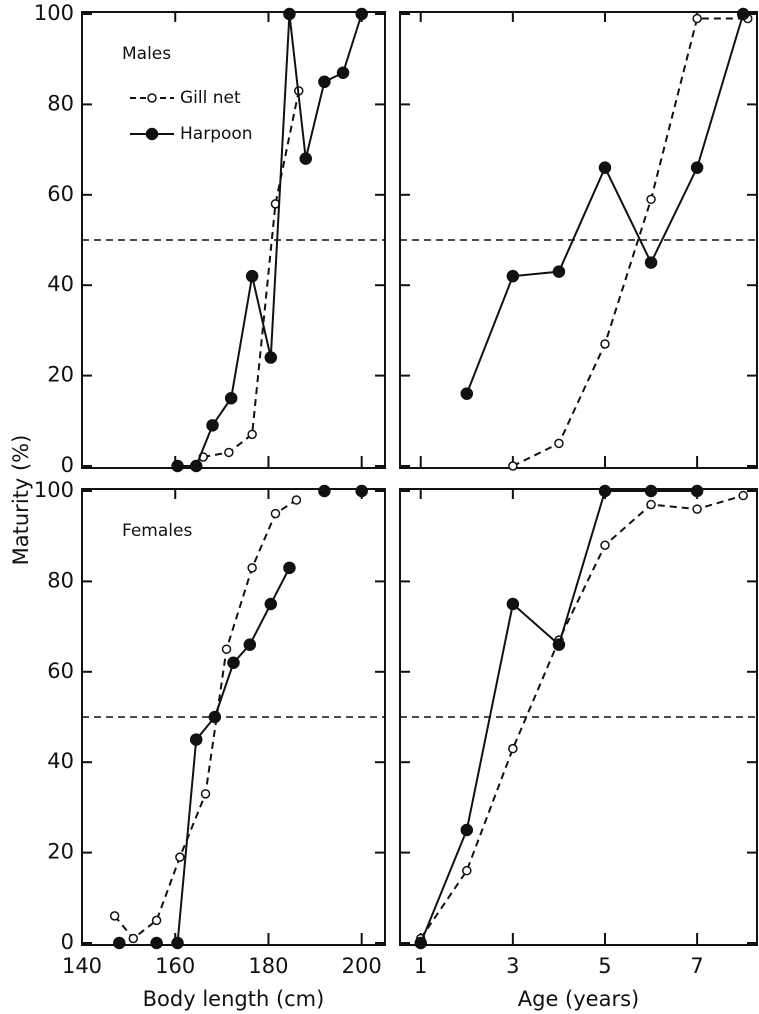  What do you see at coordinates (21, 500) in the screenshot?
I see `y-axis-label: Maturity (%)` at bounding box center [21, 500].